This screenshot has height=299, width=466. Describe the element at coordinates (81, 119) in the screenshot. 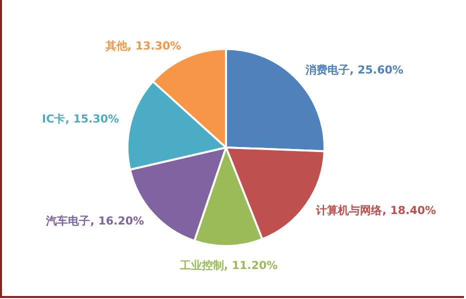

I see `slice-label: IC卡, 15.30%` at that location.